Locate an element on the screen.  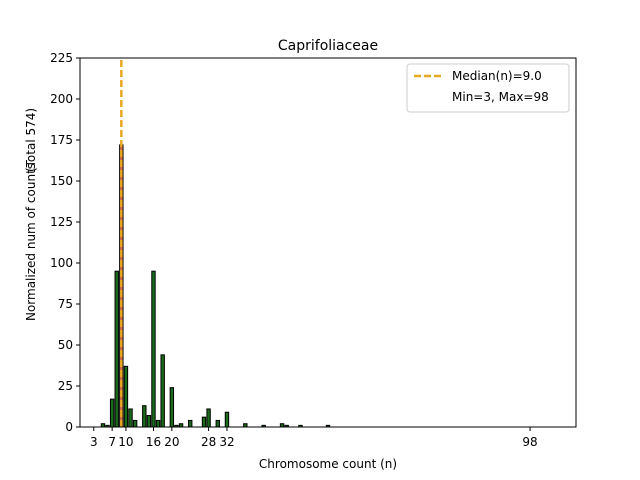
y-axis-total-label: (Total 574) is located at coordinates (31, 140).